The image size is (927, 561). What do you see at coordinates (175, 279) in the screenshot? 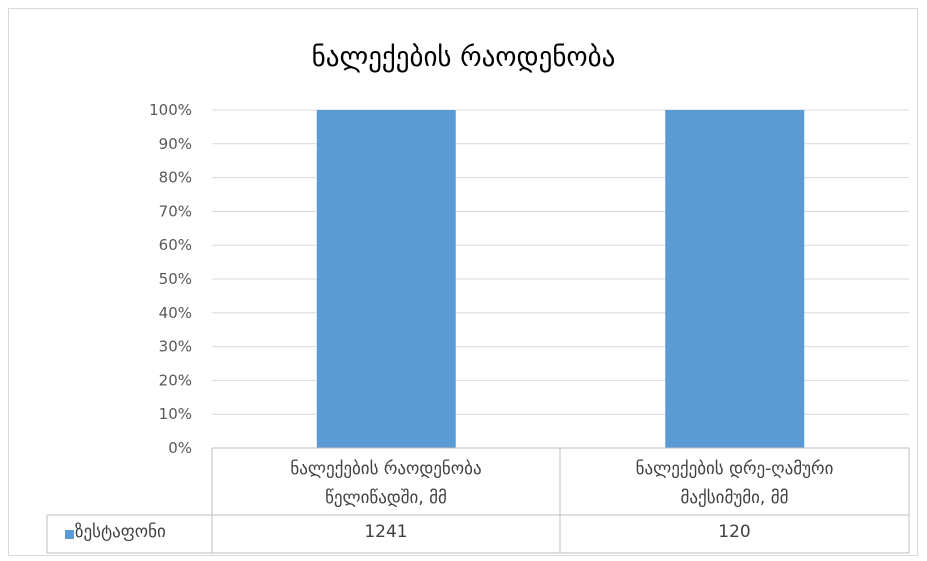
I see `y-tick-label: 50%` at bounding box center [175, 279].